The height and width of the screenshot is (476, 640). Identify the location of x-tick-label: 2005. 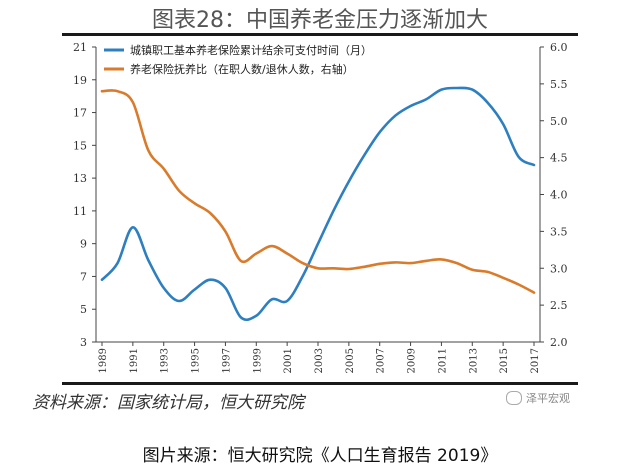
(350, 360).